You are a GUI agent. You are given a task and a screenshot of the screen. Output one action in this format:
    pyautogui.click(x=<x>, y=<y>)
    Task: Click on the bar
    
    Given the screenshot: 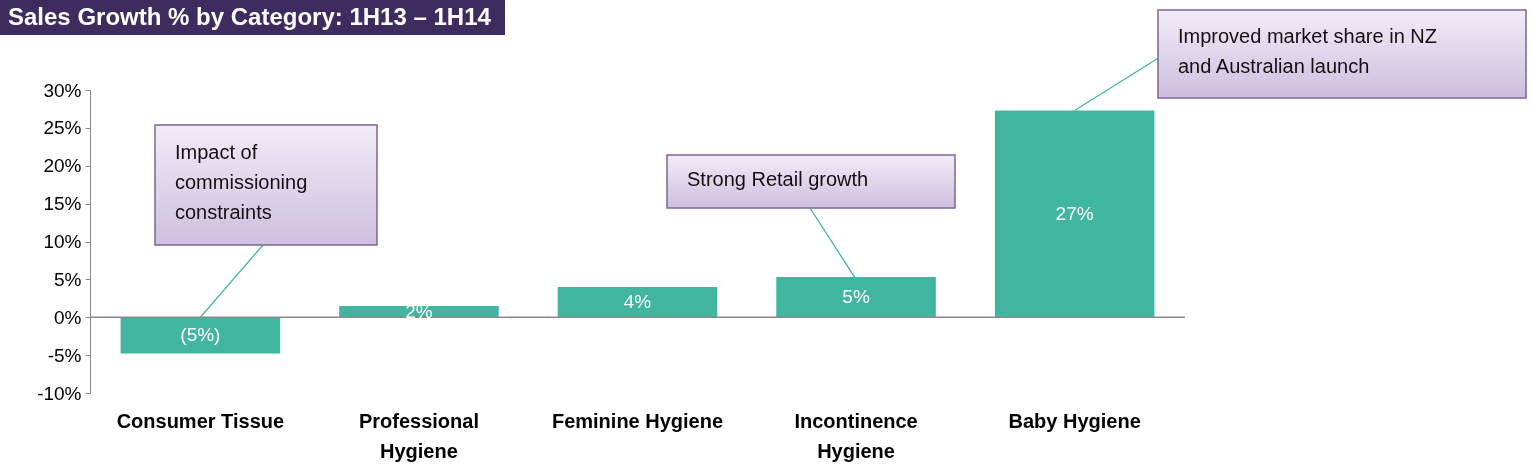 What is the action you would take?
    pyautogui.click(x=637, y=302)
    